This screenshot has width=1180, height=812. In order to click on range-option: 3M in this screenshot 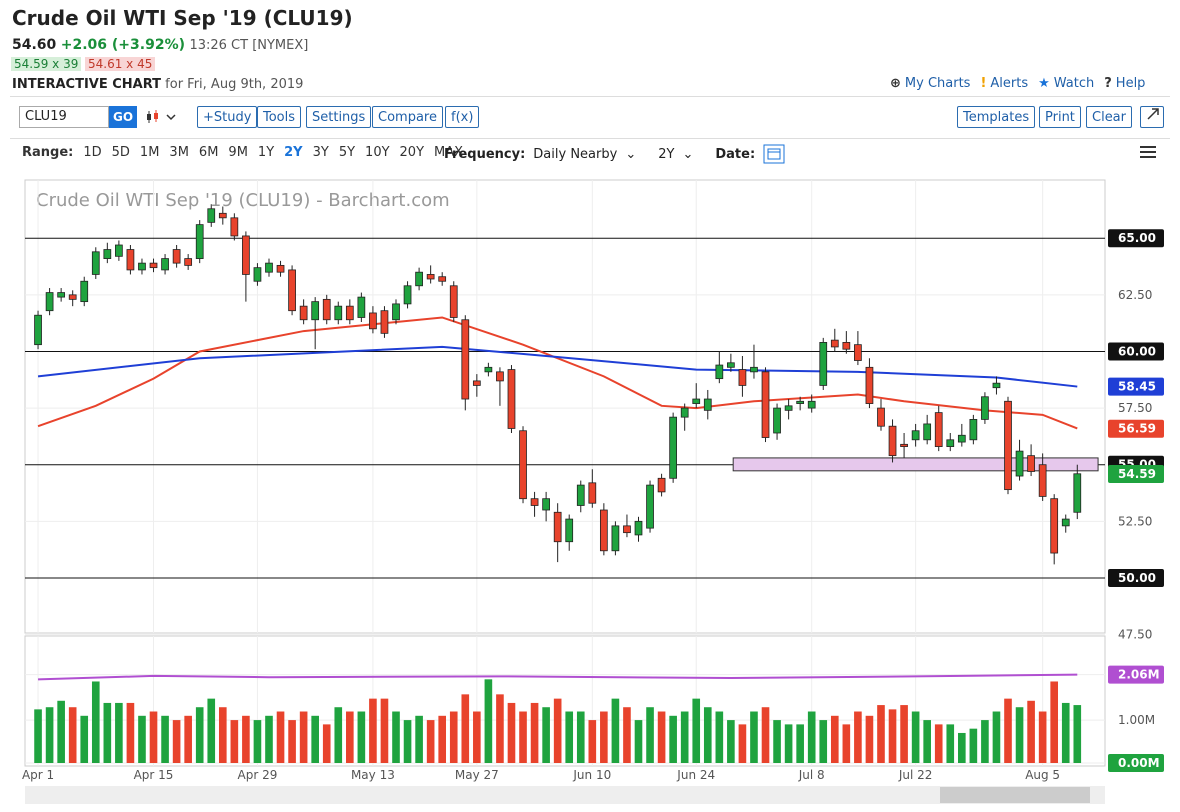, I will do `click(179, 152)`.